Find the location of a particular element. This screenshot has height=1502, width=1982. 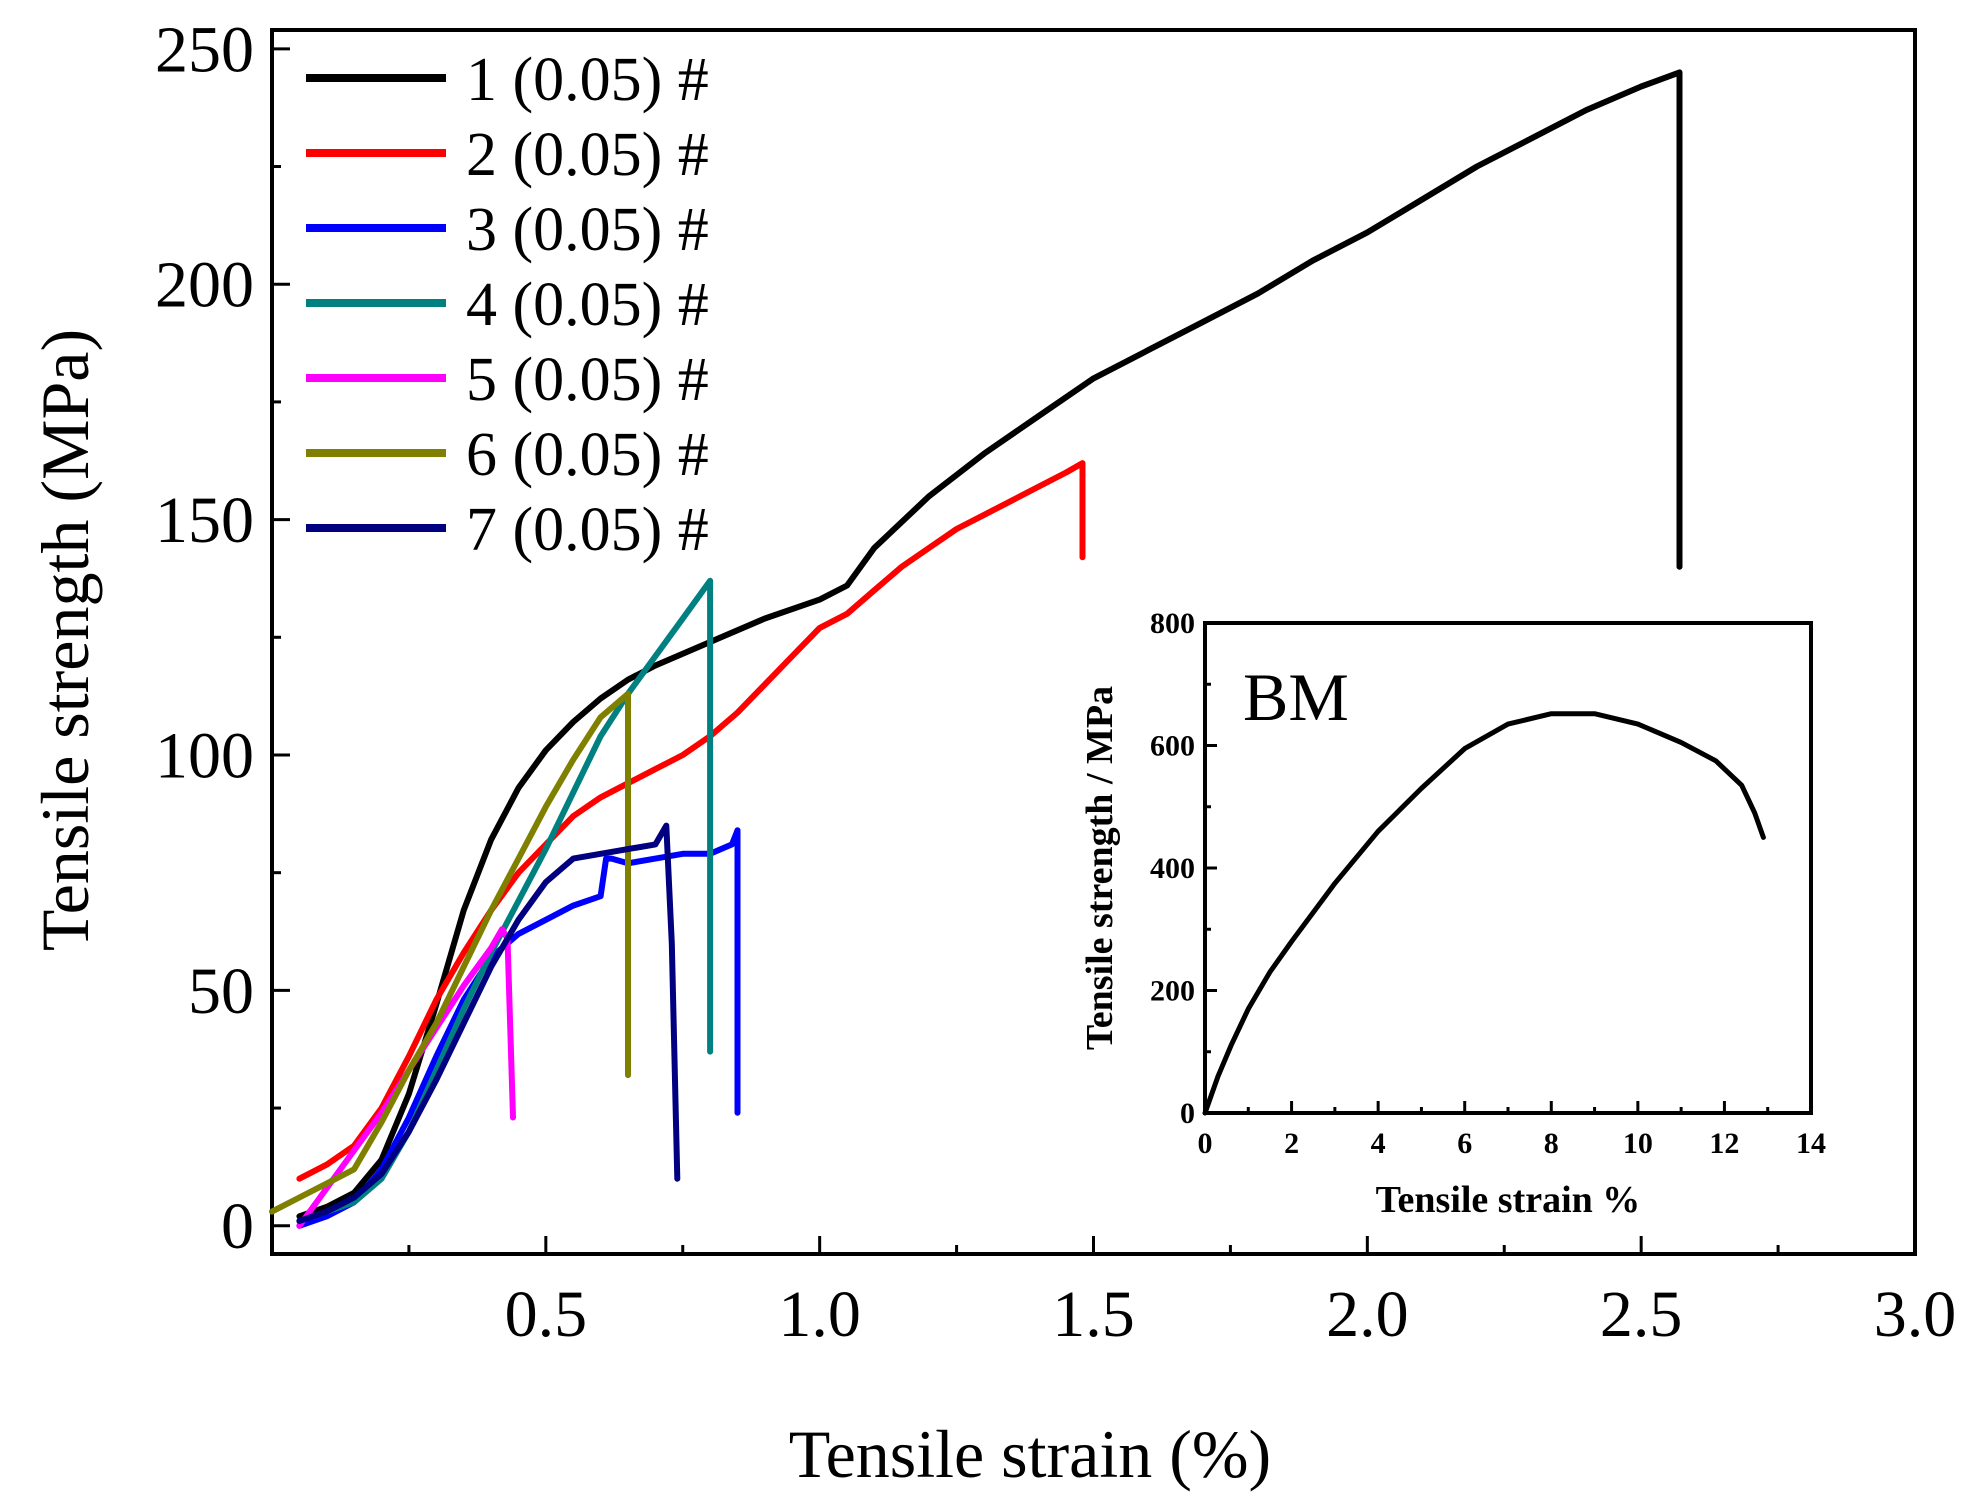

main-x-tick-label: 2.5 is located at coordinates (1641, 1314).